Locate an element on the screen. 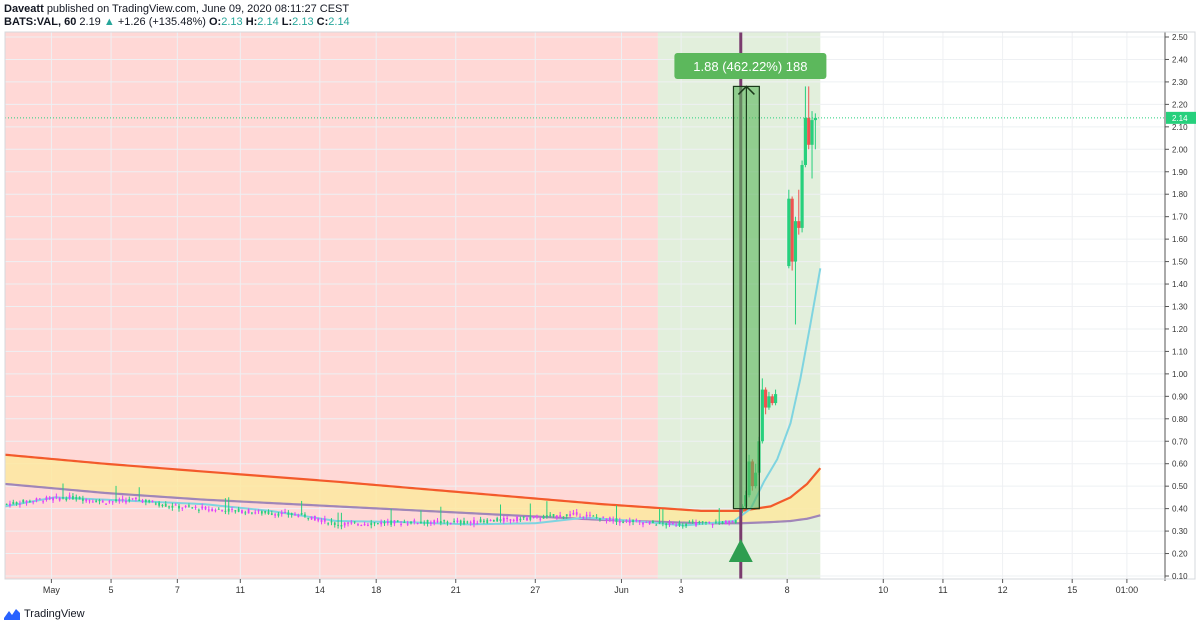 Image resolution: width=1200 pixels, height=625 pixels. y-tick-label: 2.10 is located at coordinates (1180, 127).